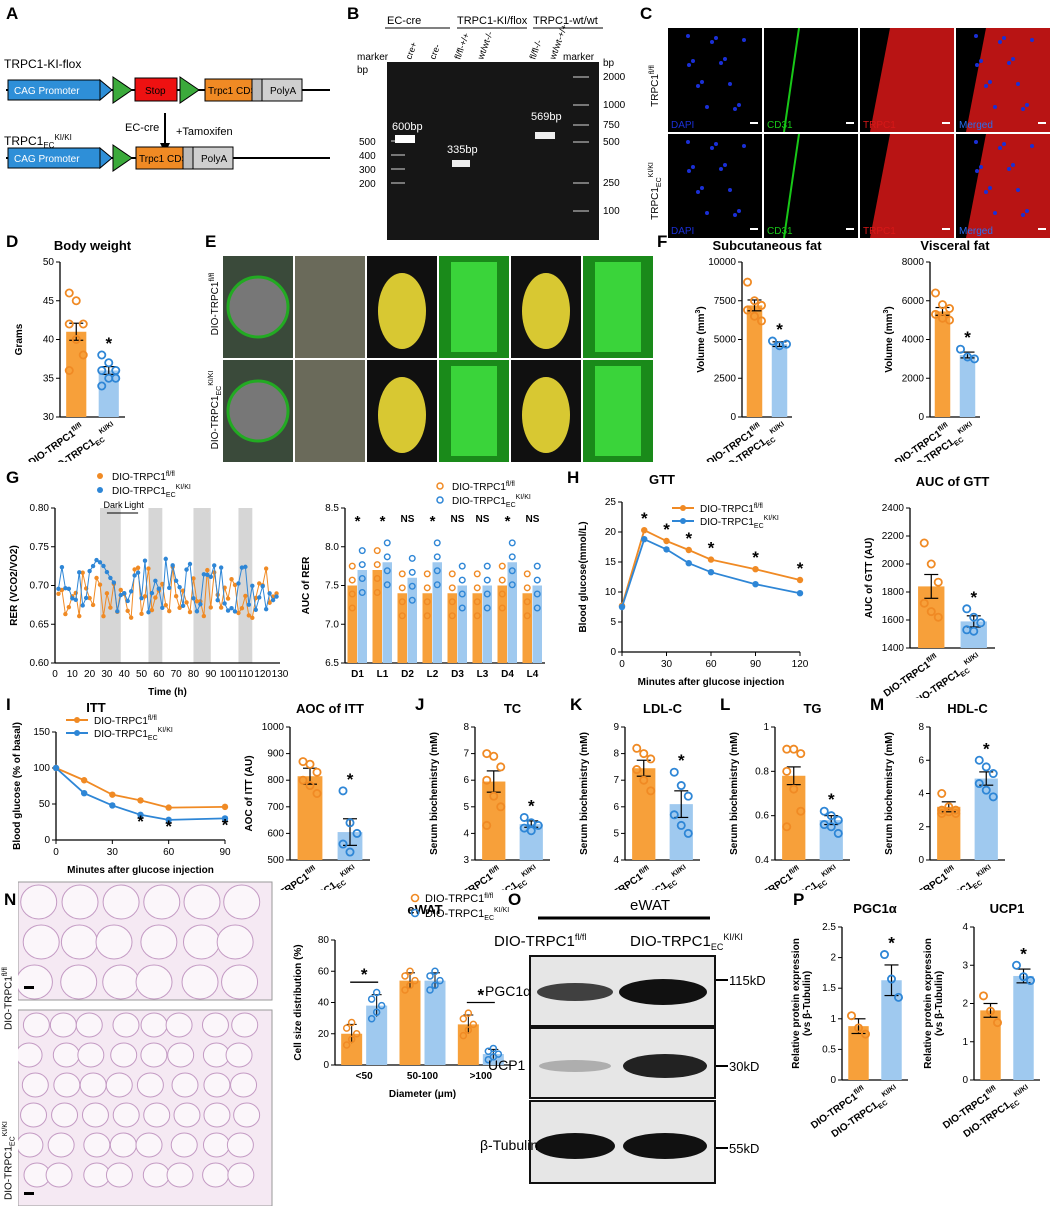  Describe the element at coordinates (232, 91) in the screenshot. I see `svg-text: Trpc1 CDS` at that location.